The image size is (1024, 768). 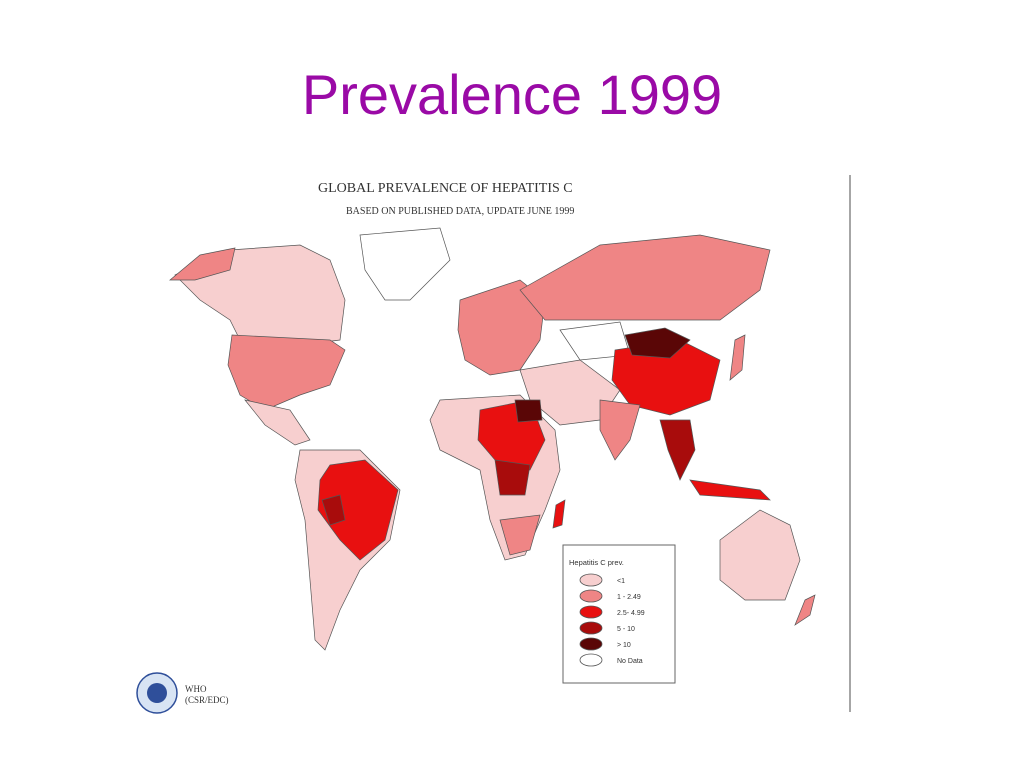 What do you see at coordinates (630, 661) in the screenshot?
I see `legend-label: No Data` at bounding box center [630, 661].